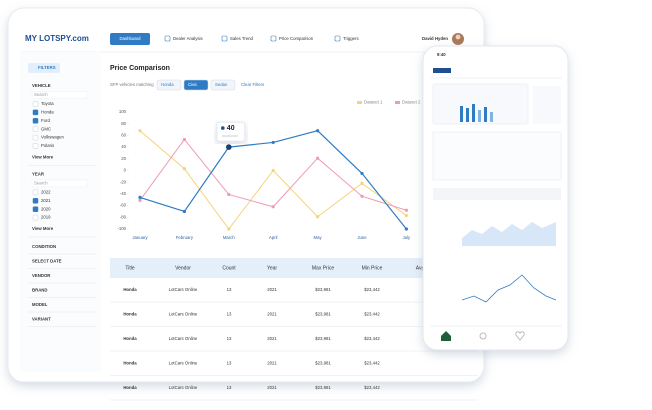 The width and height of the screenshot is (652, 410). I want to click on x-tick-label: May, so click(318, 237).